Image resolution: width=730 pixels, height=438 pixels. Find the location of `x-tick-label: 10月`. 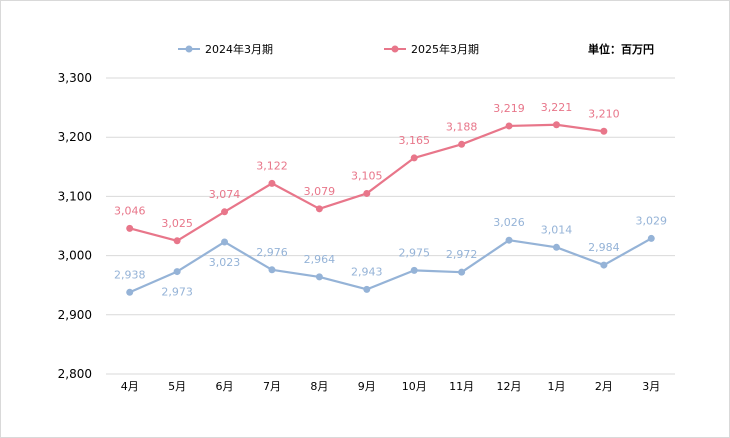

x-tick-label: 10月 is located at coordinates (414, 386).